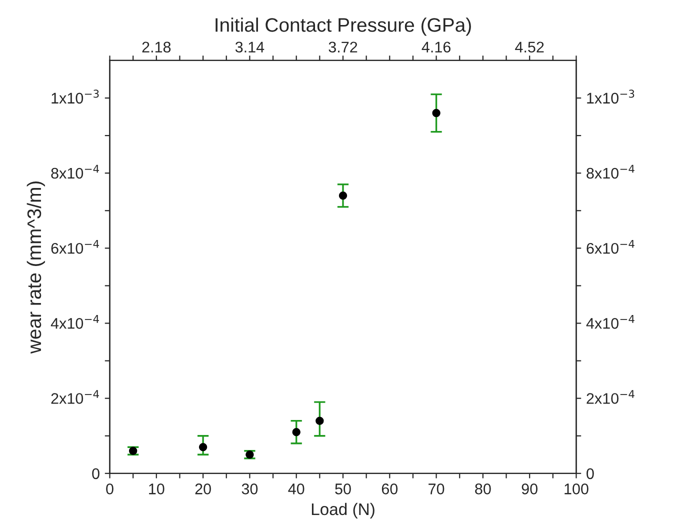 The image size is (686, 526). Describe the element at coordinates (249, 47) in the screenshot. I see `text: 3.14` at that location.